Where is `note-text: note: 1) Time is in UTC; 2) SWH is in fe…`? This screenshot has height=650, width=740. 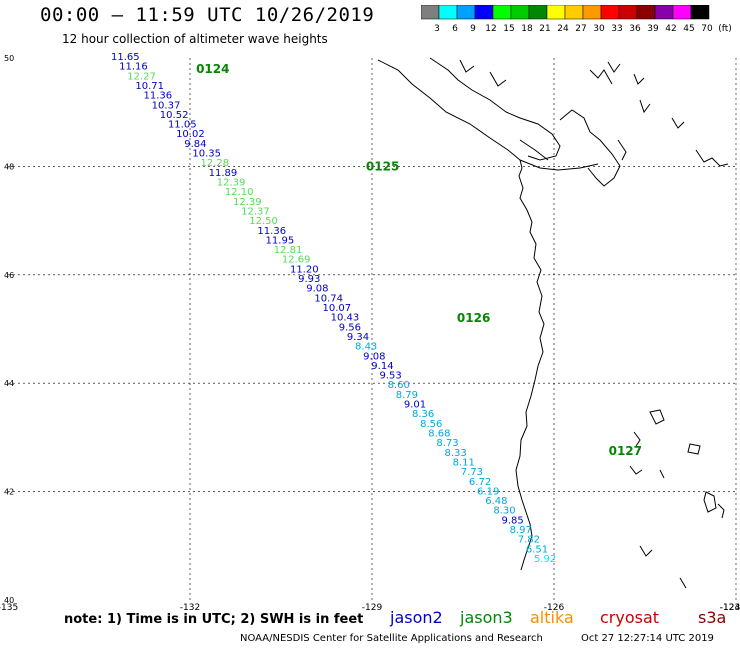 note-text: note: 1) Time is in UTC; 2) SWH is in fe… is located at coordinates (214, 619).